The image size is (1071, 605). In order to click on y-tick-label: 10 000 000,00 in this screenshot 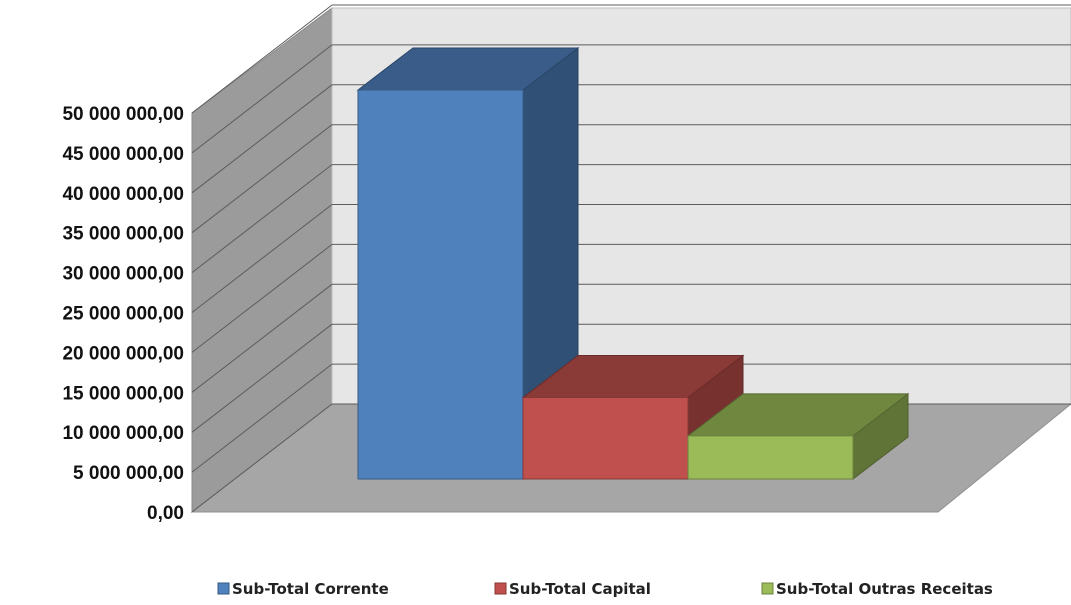, I will do `click(123, 433)`.